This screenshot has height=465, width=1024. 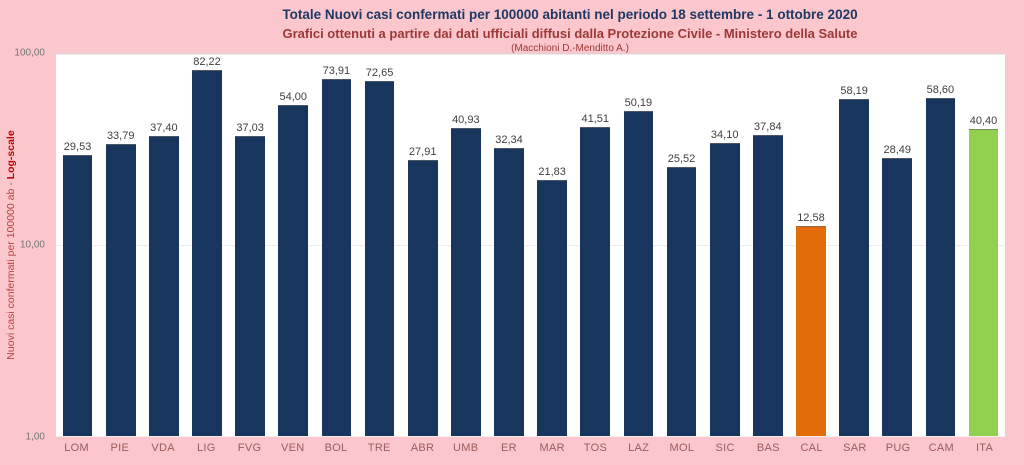 I want to click on bar-slot-tre: 72,65, so click(x=379, y=245).